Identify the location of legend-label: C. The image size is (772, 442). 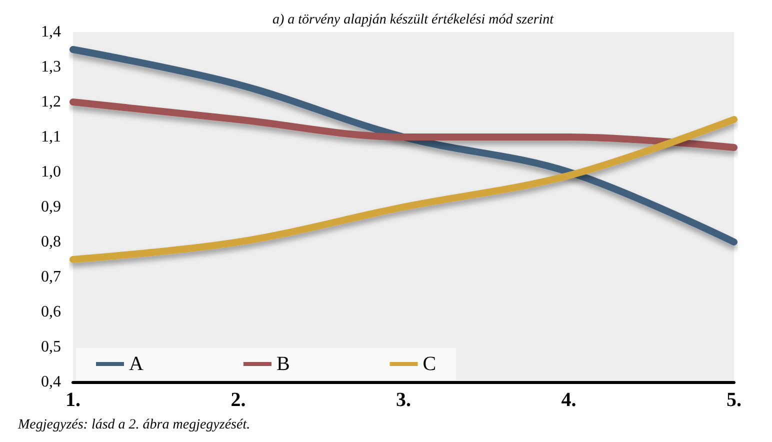
(429, 364).